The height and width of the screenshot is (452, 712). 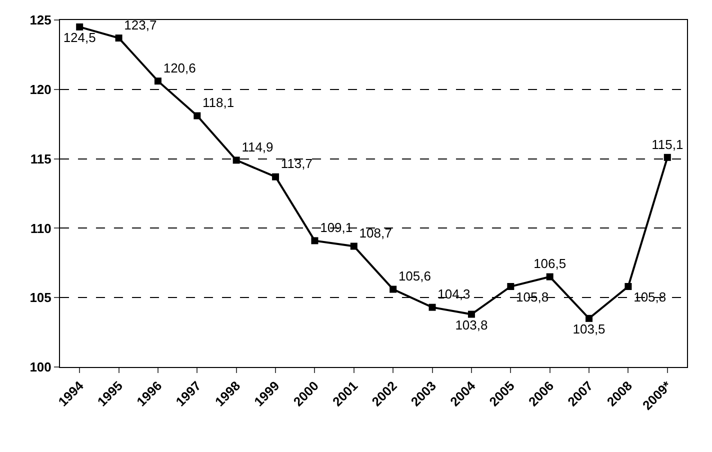 What do you see at coordinates (79, 38) in the screenshot?
I see `data-label: 124,5` at bounding box center [79, 38].